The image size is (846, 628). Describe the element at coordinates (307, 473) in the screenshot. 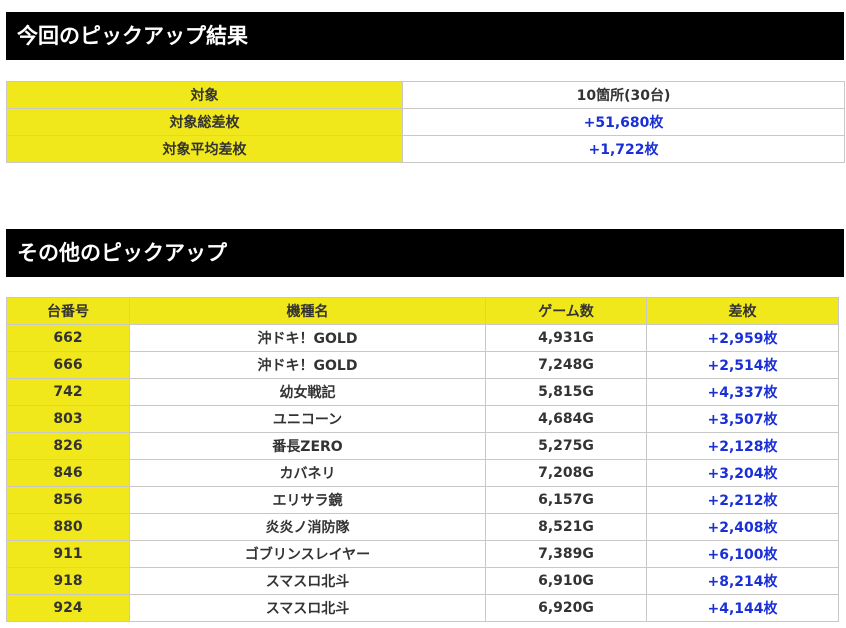

I see `machine-name-cell: カバネリ` at that location.